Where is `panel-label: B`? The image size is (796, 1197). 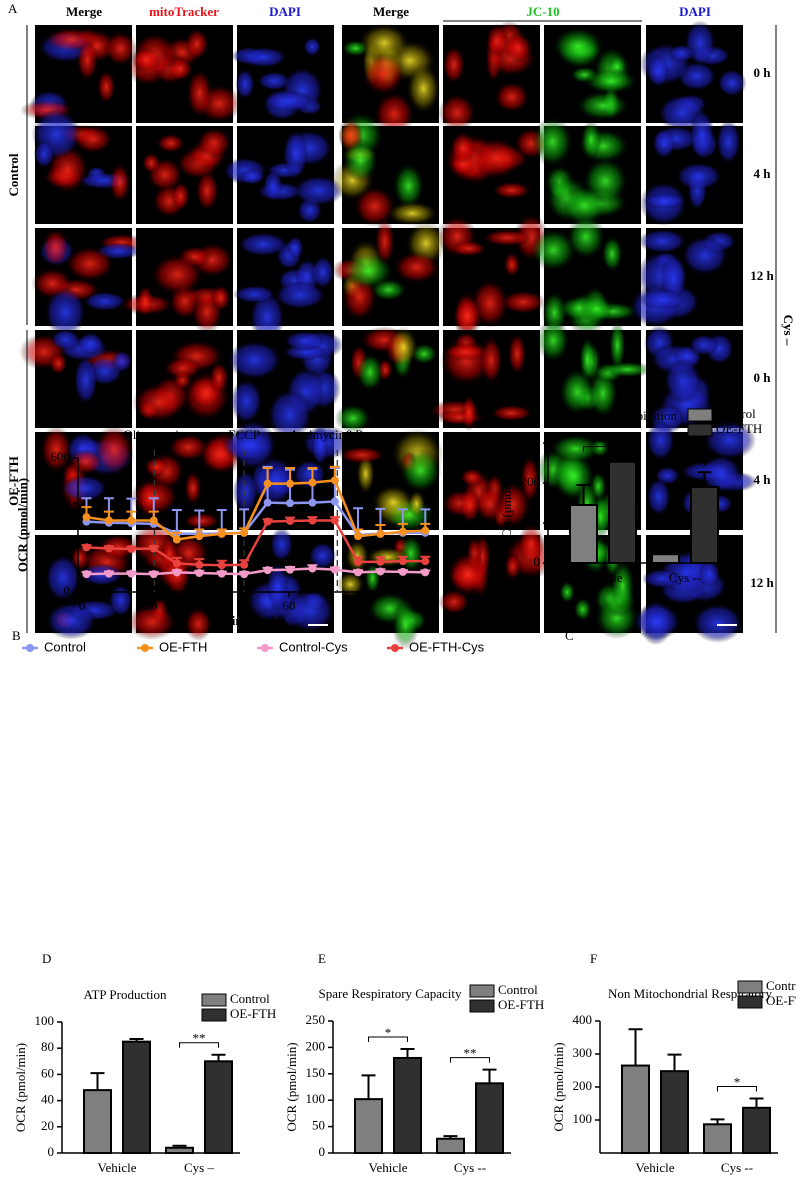
panel-label: B is located at coordinates (16, 635).